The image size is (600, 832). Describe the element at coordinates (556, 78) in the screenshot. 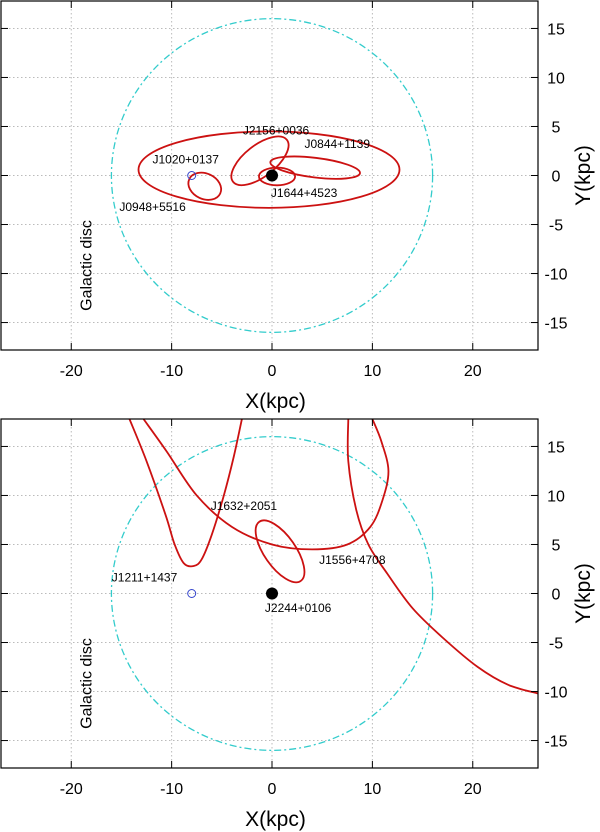

I see `top-y-tick-label: 10` at that location.